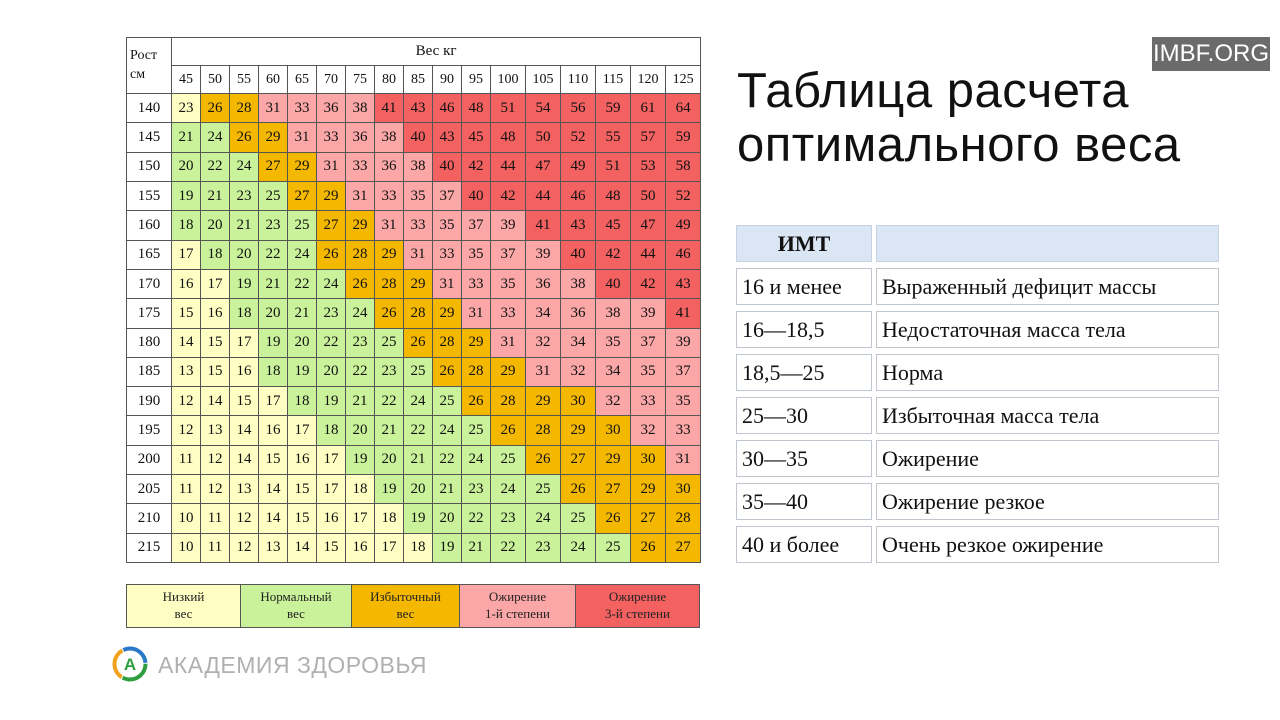  I want to click on bmi-cell: 12, so click(215, 489).